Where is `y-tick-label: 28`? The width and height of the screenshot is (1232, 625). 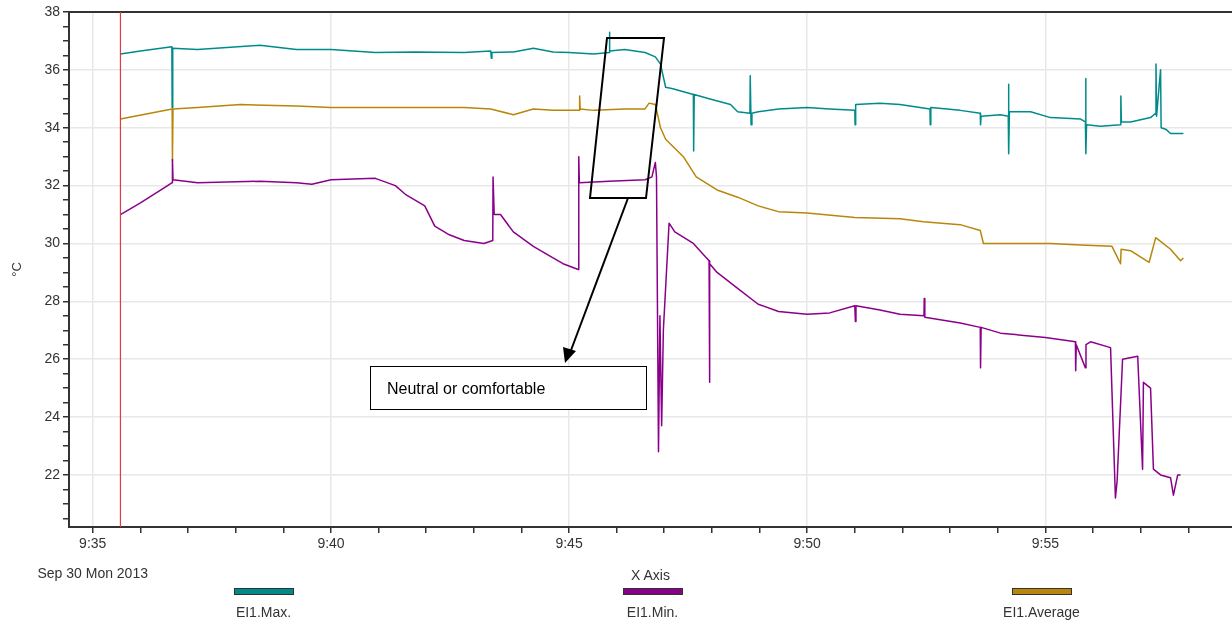 y-tick-label: 28 is located at coordinates (52, 300).